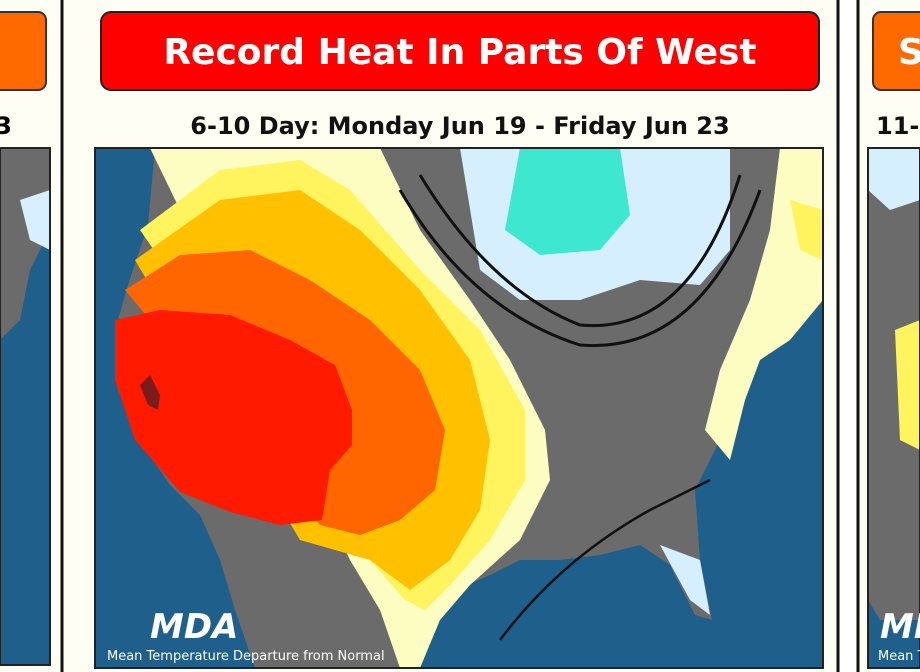  What do you see at coordinates (459, 126) in the screenshot?
I see `card-subtitle: 6-10 Day: Monday Jun 19 - Friday Jun 23` at bounding box center [459, 126].